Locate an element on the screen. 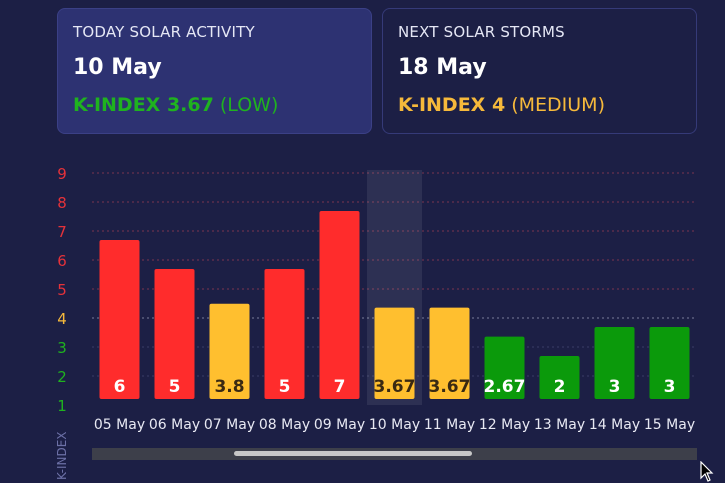  next-kindex-value: K-INDEX 4 is located at coordinates (452, 105).